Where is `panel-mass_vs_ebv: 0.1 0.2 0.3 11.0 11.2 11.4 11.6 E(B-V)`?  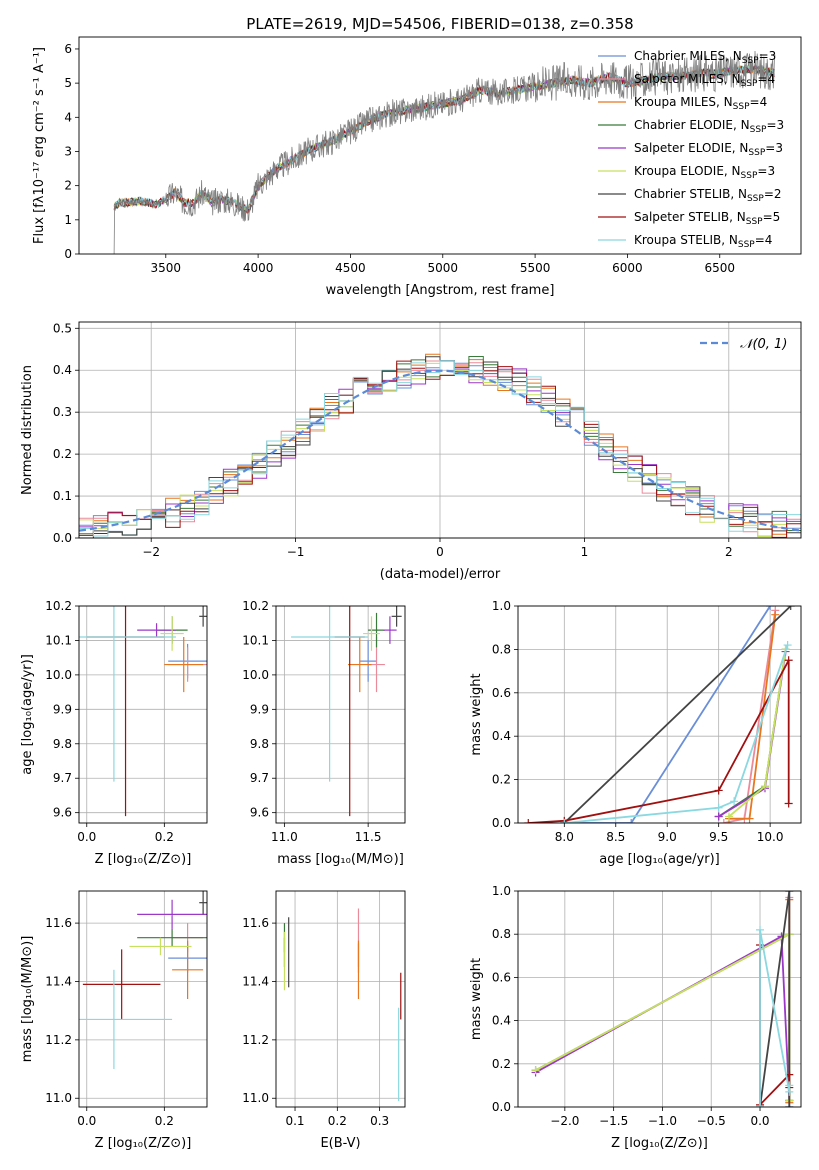
panel-mass_vs_ebv: 0.1 0.2 0.3 11.0 11.2 11.4 11.6 E(B-V) is located at coordinates (324, 1020).